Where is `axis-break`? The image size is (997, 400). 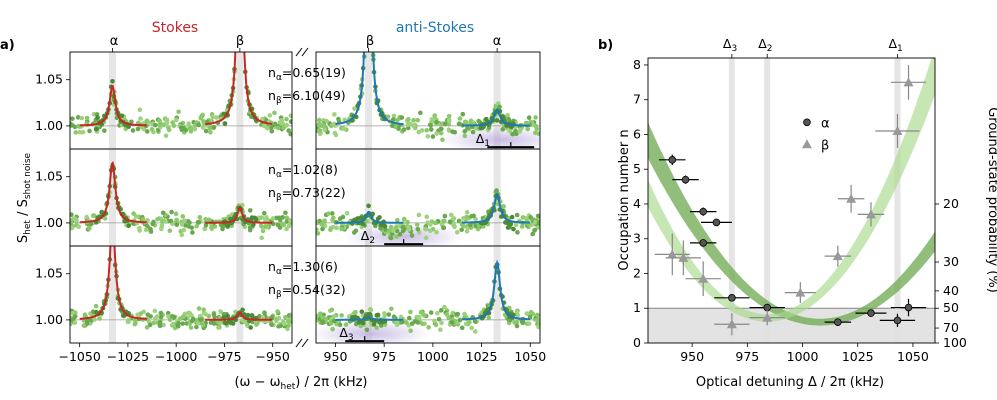
axis-break is located at coordinates (305, 52).